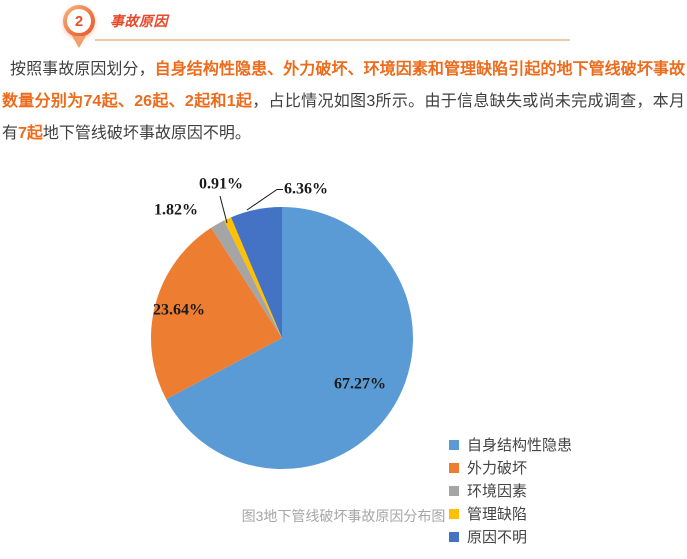 The height and width of the screenshot is (559, 687). I want to click on legend-item: 管理缺陷, so click(510, 513).